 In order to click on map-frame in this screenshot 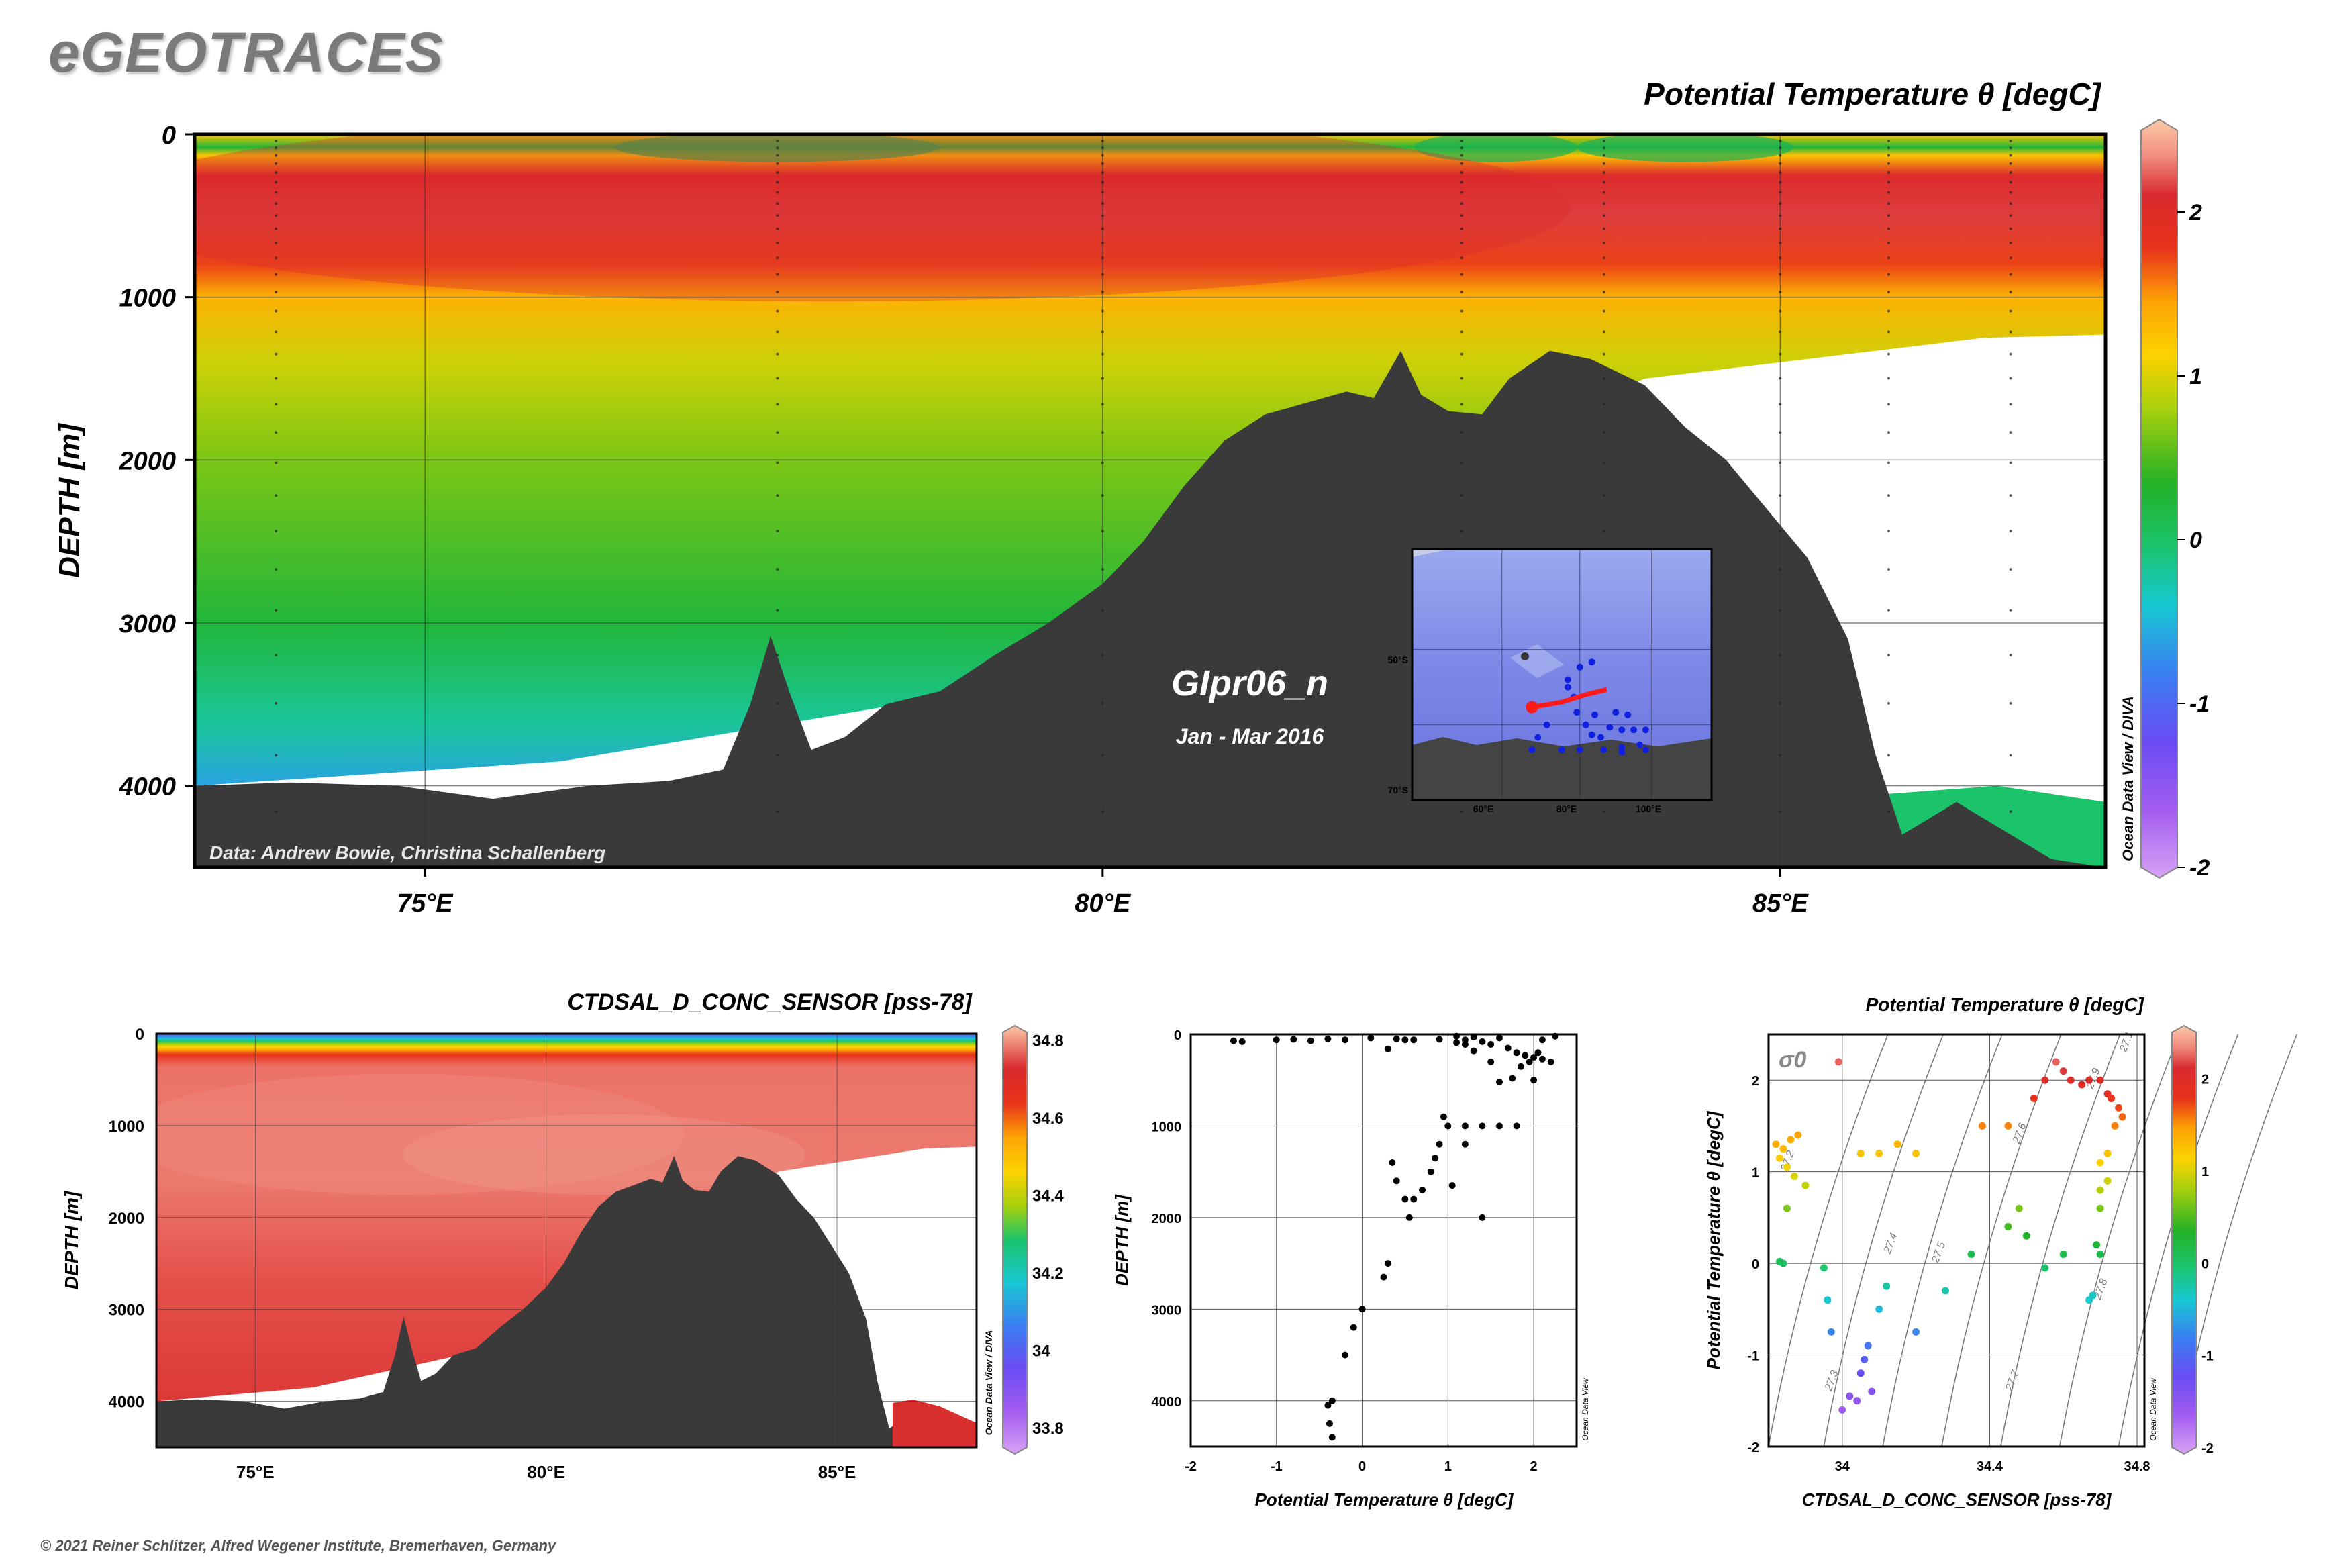, I will do `click(1562, 674)`.